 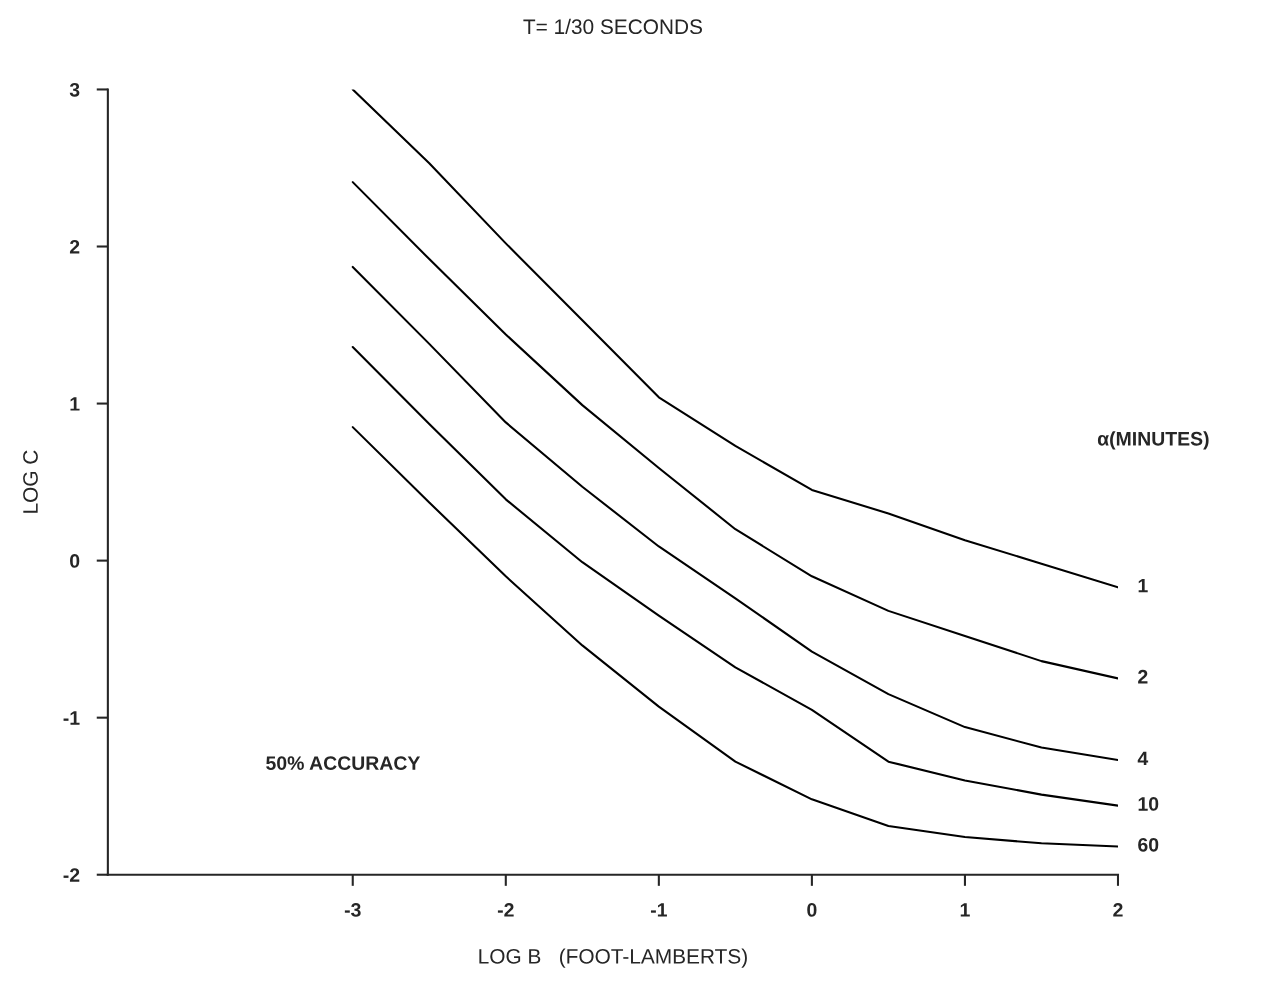 I want to click on x-axis-title: LOG B (FOOT-LAMBERTS), so click(x=613, y=958).